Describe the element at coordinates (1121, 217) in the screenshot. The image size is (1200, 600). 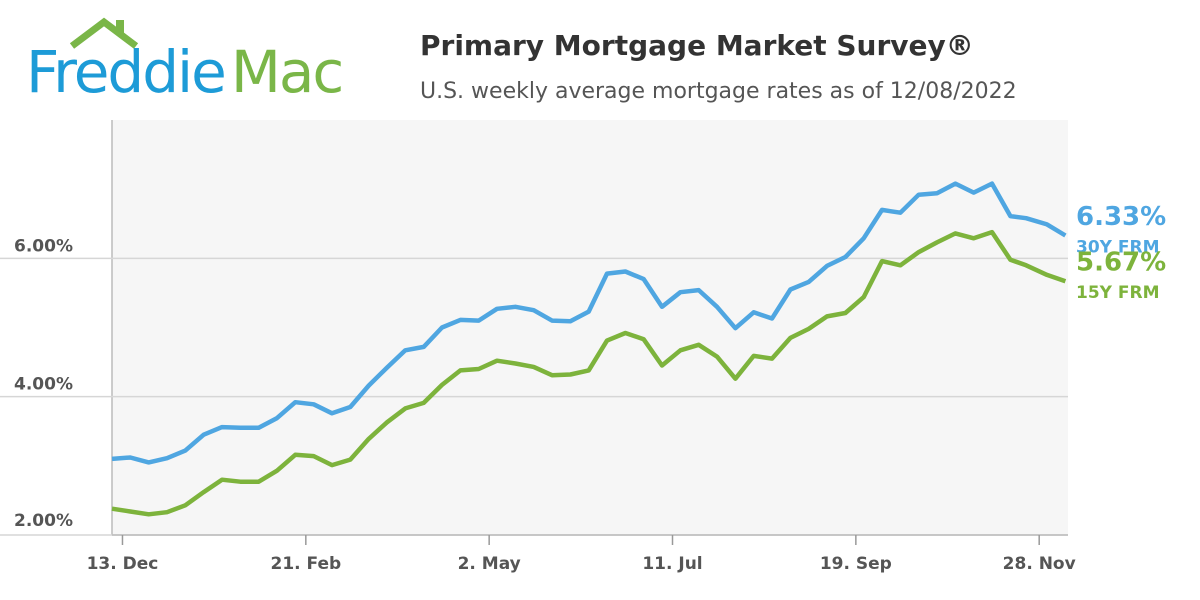
I see `end-value-label: 6.33%` at that location.